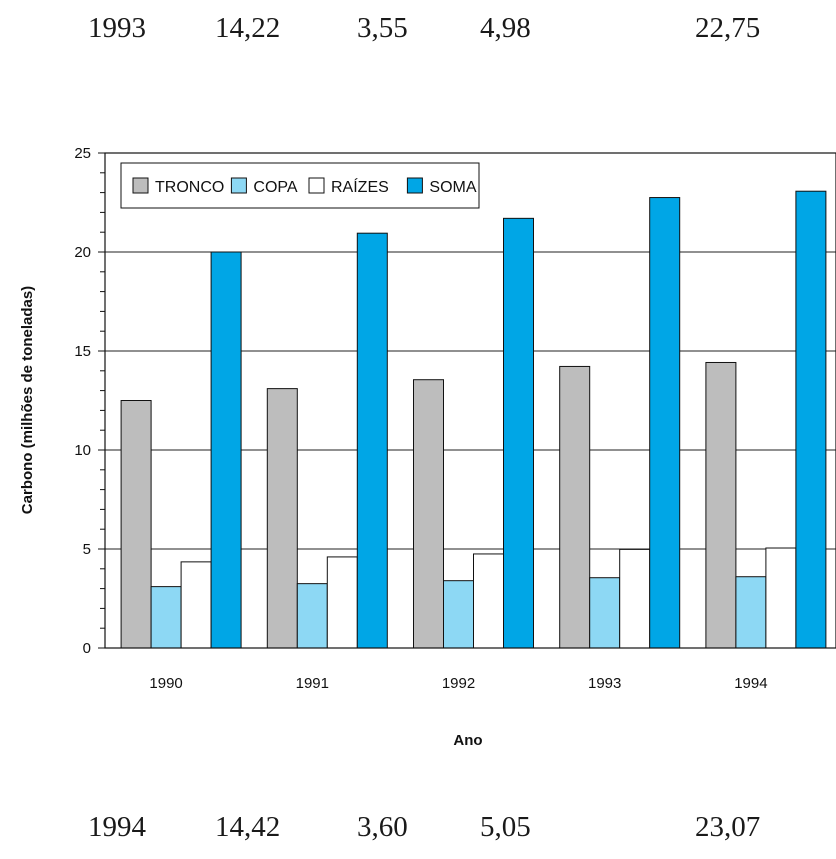 This screenshot has height=859, width=836. Describe the element at coordinates (452, 187) in the screenshot. I see `legend-label: SOMA` at that location.